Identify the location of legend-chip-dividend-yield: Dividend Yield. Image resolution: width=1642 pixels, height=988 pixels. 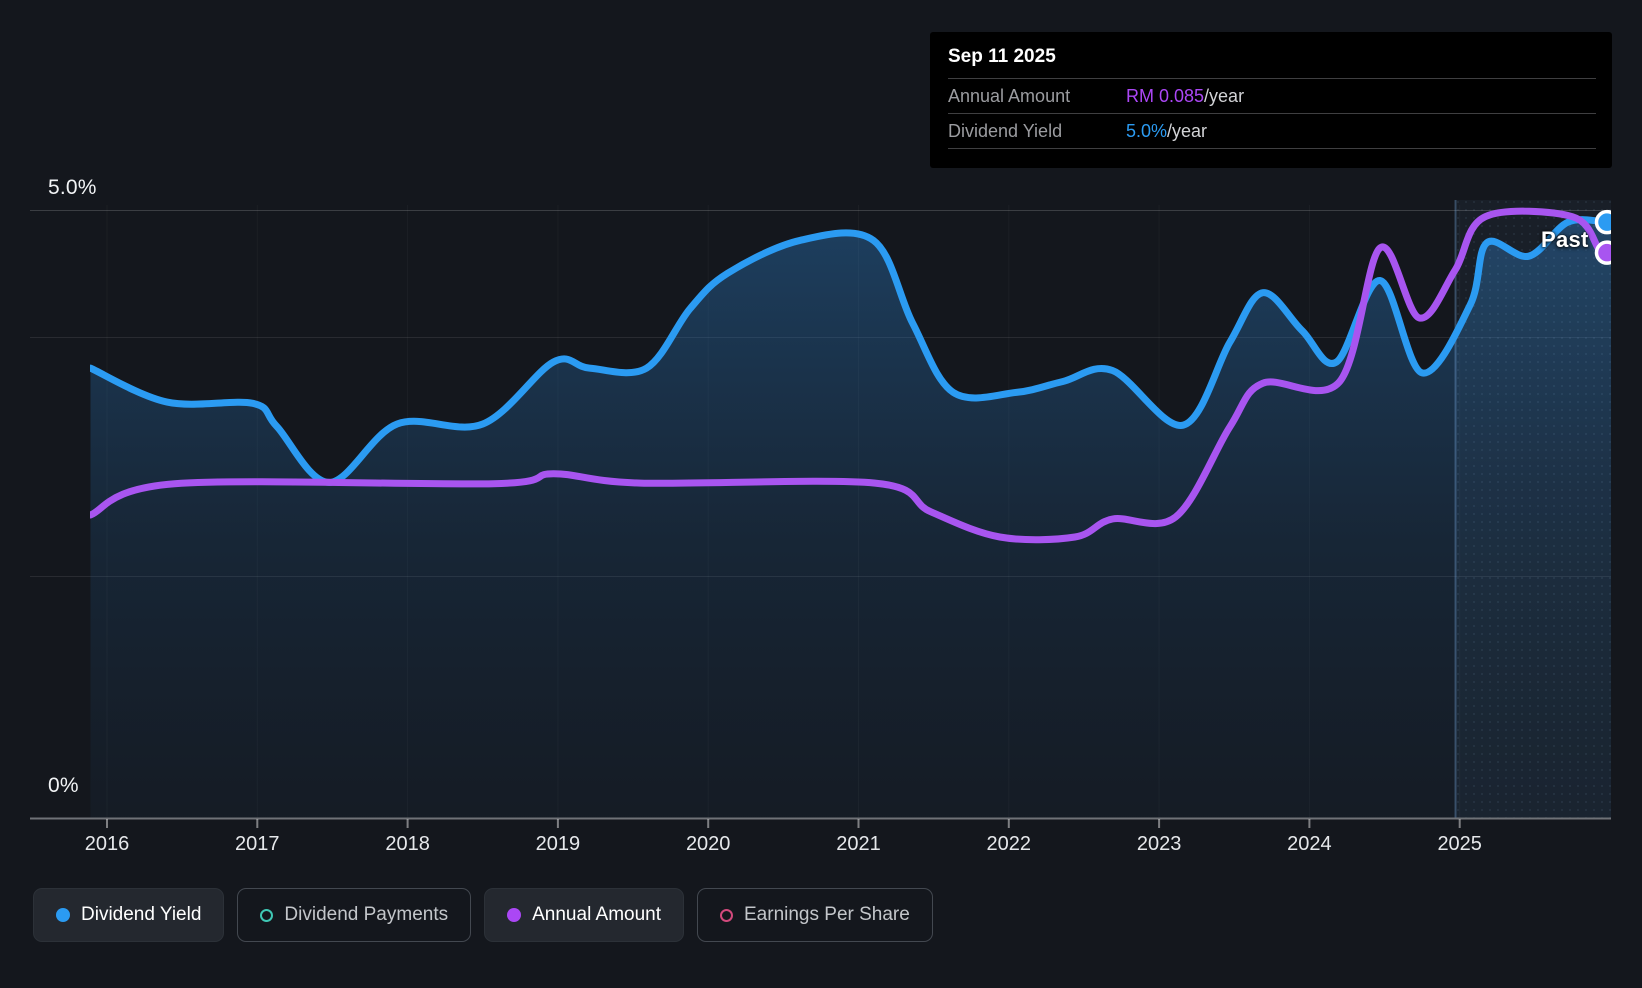
(129, 915).